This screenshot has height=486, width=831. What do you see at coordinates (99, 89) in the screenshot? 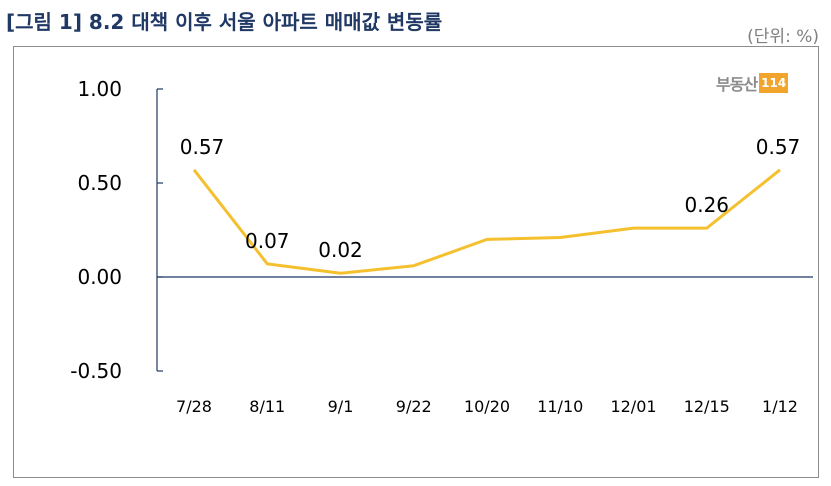
I see `y-tick-label: 1.00` at bounding box center [99, 89].